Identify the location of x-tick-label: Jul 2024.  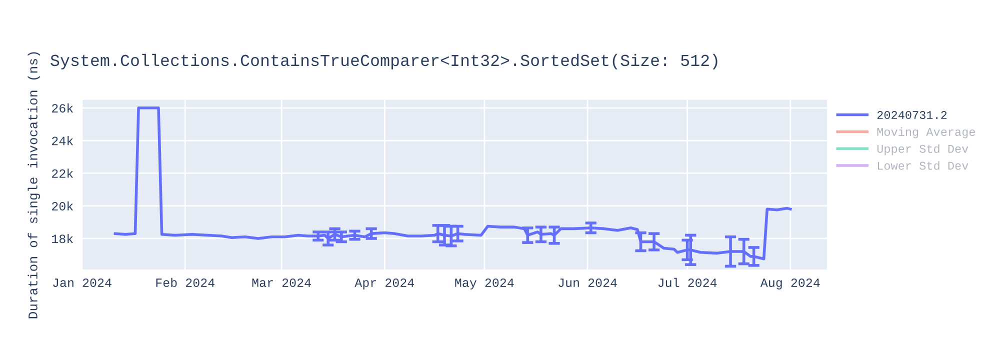
(687, 283).